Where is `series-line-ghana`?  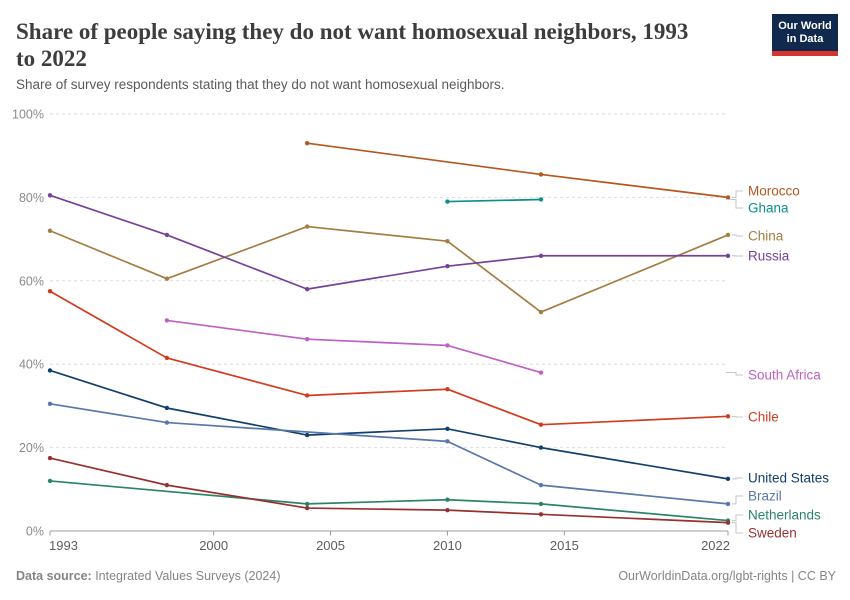 series-line-ghana is located at coordinates (494, 200).